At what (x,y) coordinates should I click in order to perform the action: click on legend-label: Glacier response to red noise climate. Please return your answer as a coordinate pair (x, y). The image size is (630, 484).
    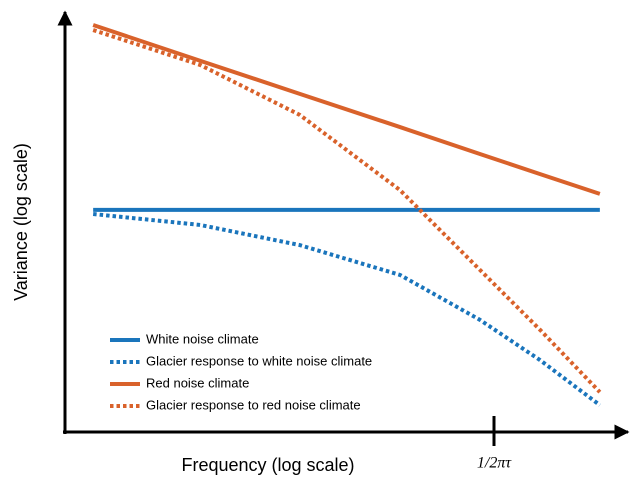
    Looking at the image, I should click on (253, 404).